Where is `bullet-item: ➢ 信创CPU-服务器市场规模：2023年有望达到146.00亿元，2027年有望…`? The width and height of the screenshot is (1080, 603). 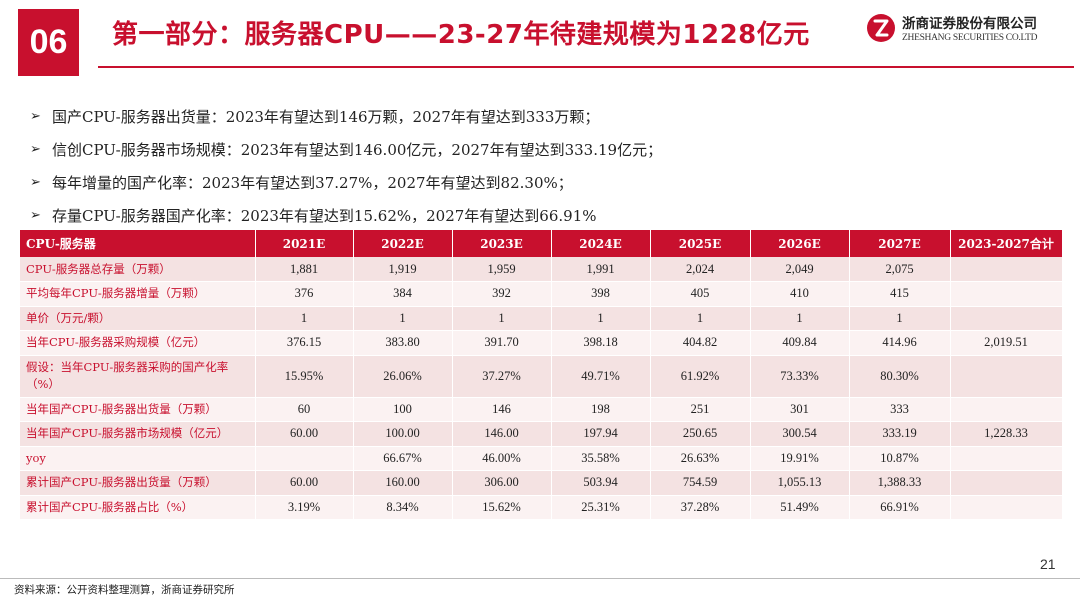
bullet-item: ➢ 信创CPU-服务器市场规模：2023年有望达到146.00亿元，2027年有望… is located at coordinates (346, 149).